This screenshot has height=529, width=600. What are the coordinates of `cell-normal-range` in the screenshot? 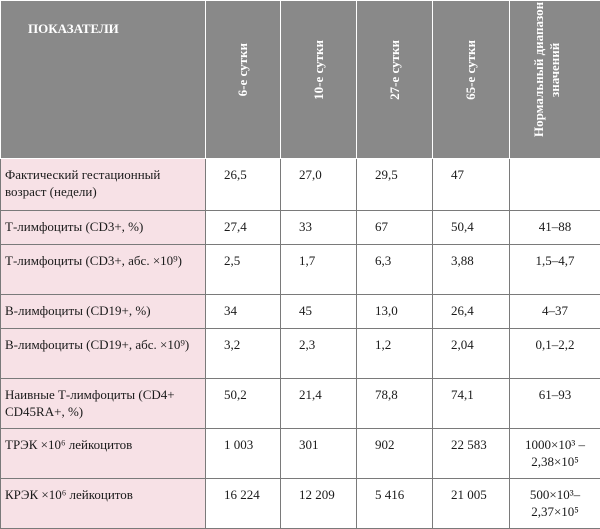 It's located at (555, 185).